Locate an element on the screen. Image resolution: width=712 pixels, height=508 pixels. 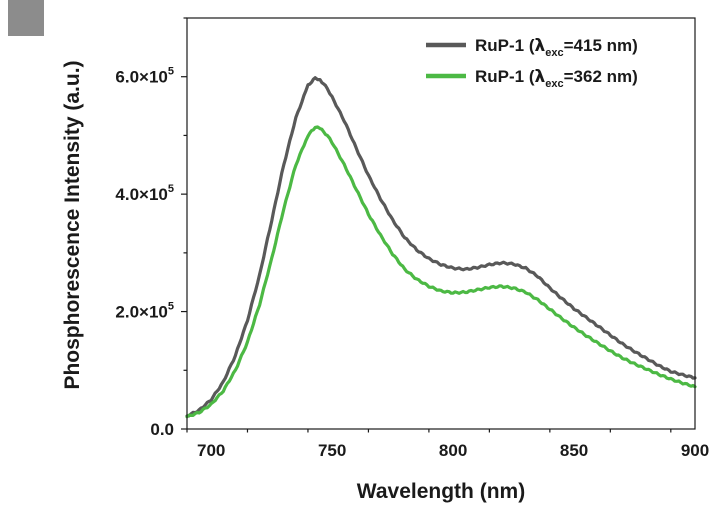
y-tick-label: 6.0×10⁵ is located at coordinates (144, 76).